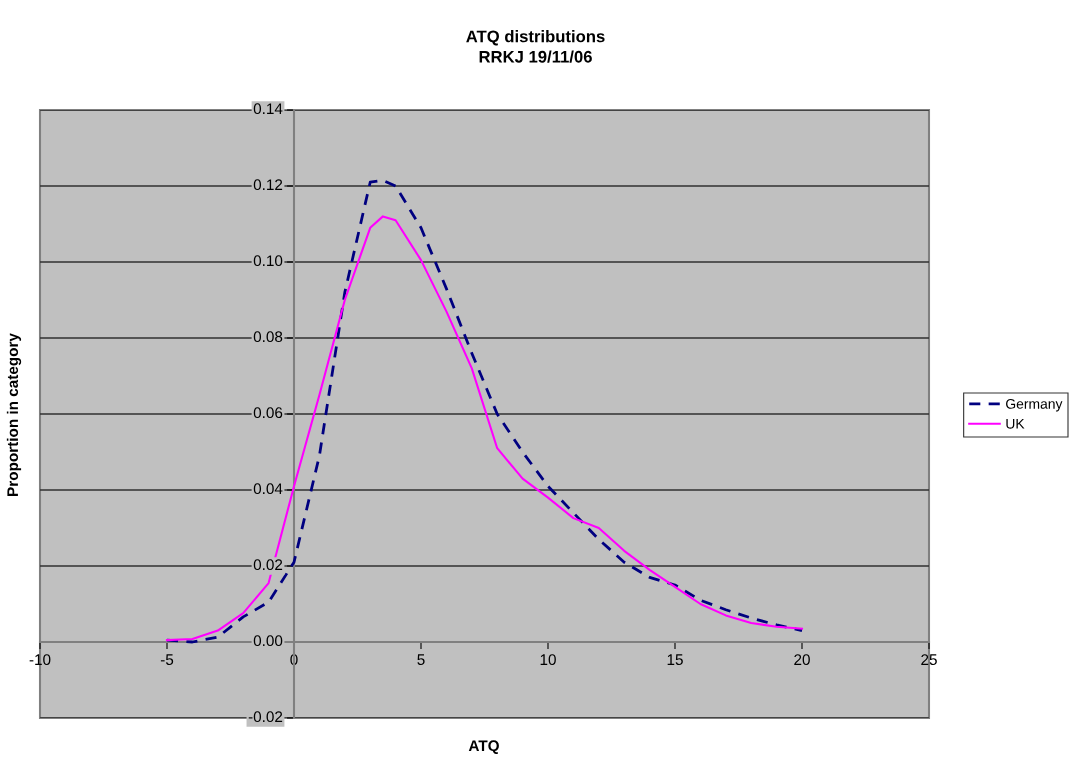  What do you see at coordinates (548, 660) in the screenshot?
I see `x-tick-label: 10` at bounding box center [548, 660].